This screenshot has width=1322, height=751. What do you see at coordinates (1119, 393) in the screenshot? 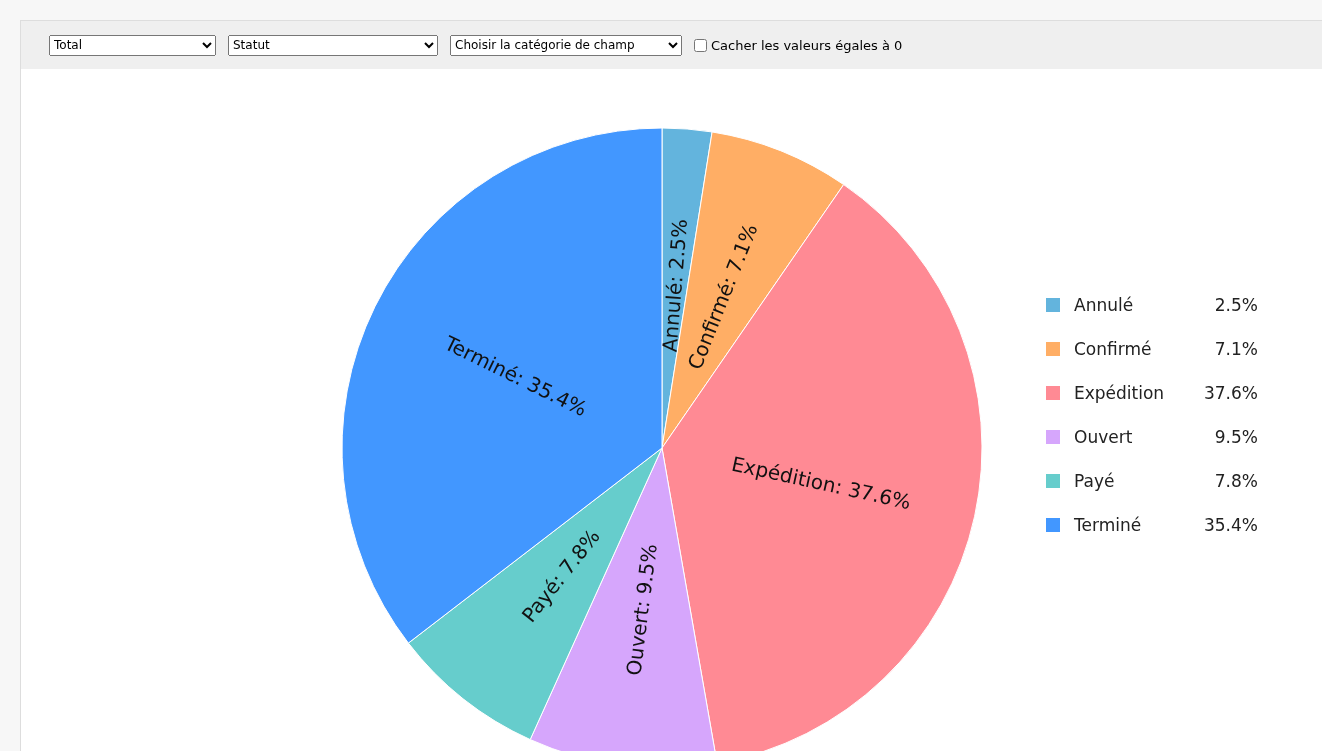
I see `legend-label: Expédition` at bounding box center [1119, 393].